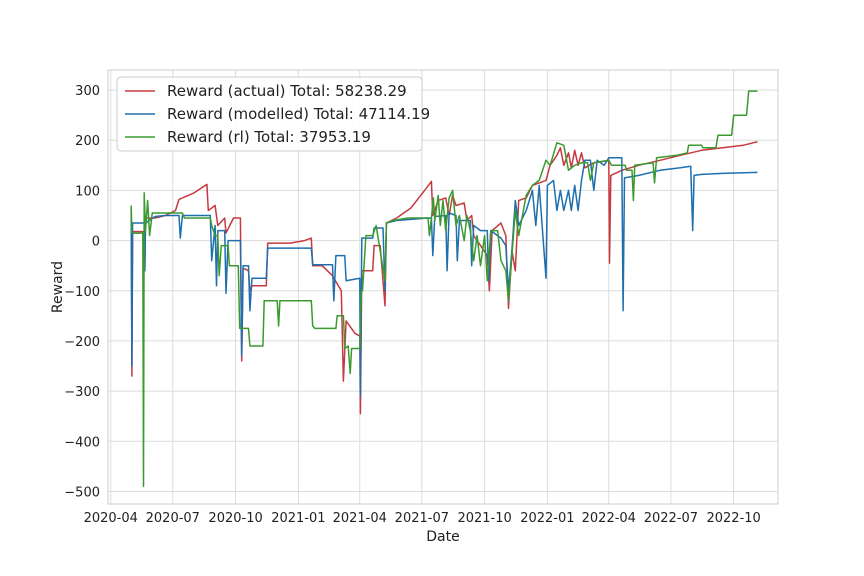  I want to click on y-tick-label: −400, so click(82, 442).